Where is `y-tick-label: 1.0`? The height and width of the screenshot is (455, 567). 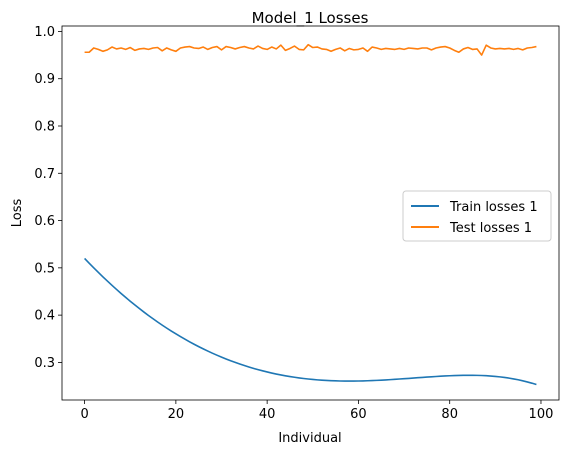 y-tick-label: 1.0 is located at coordinates (44, 32).